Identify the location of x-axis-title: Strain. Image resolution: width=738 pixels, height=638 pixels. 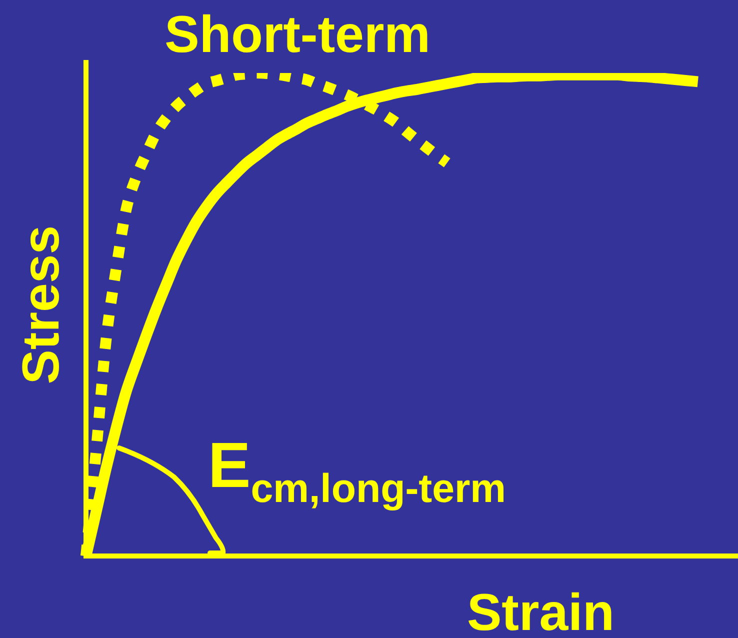
(540, 611).